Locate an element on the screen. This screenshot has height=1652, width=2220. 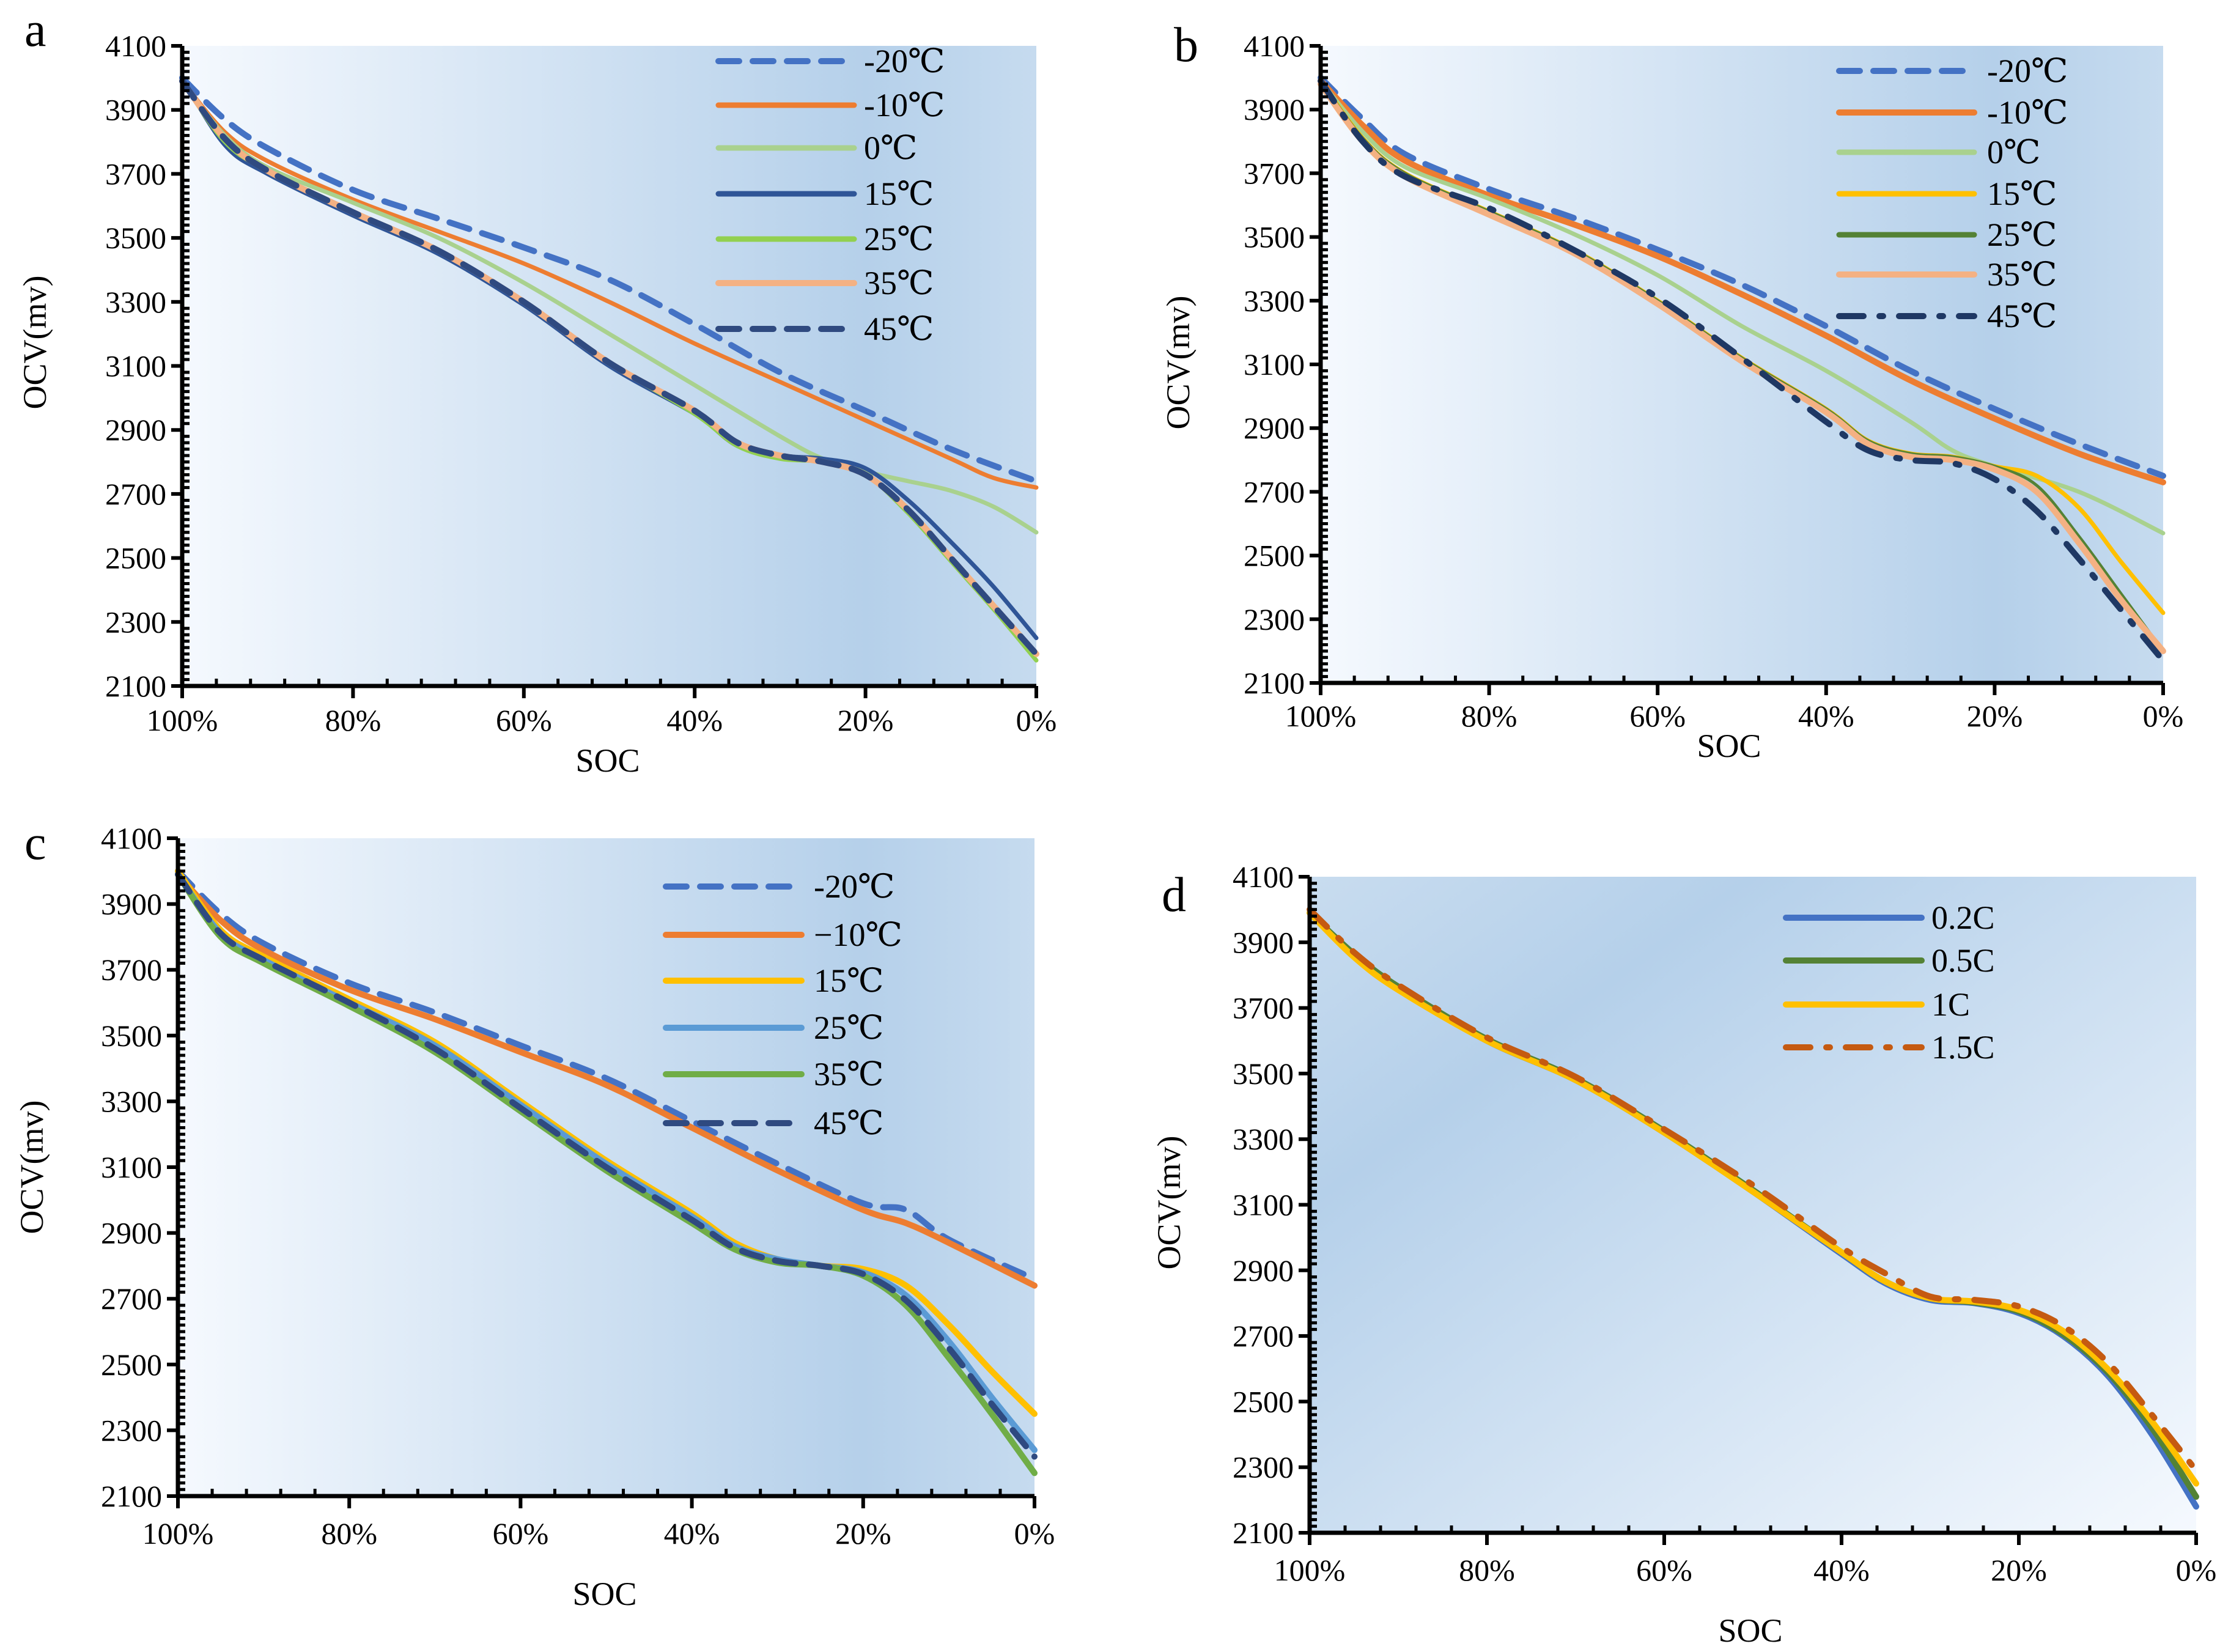
series-line-0℃ is located at coordinates (609, 307).